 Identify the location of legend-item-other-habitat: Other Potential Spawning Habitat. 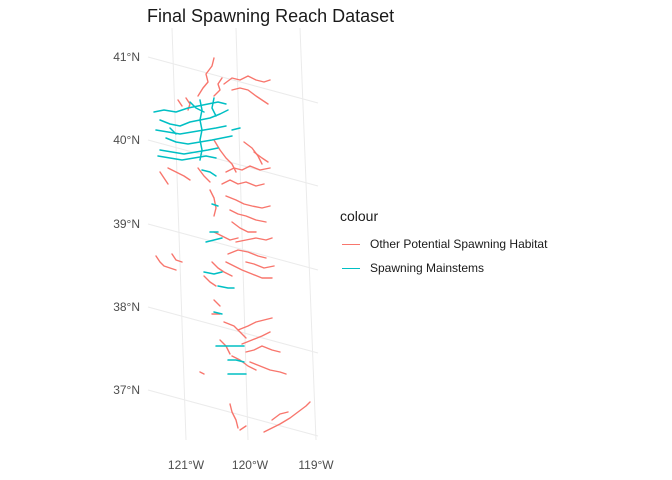
(443, 244).